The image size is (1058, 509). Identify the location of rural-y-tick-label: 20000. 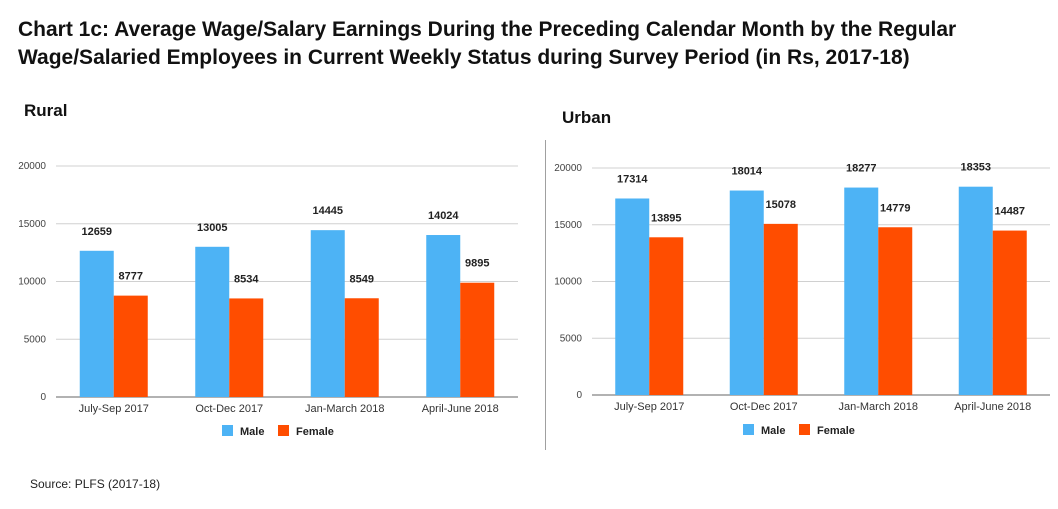
(32, 166).